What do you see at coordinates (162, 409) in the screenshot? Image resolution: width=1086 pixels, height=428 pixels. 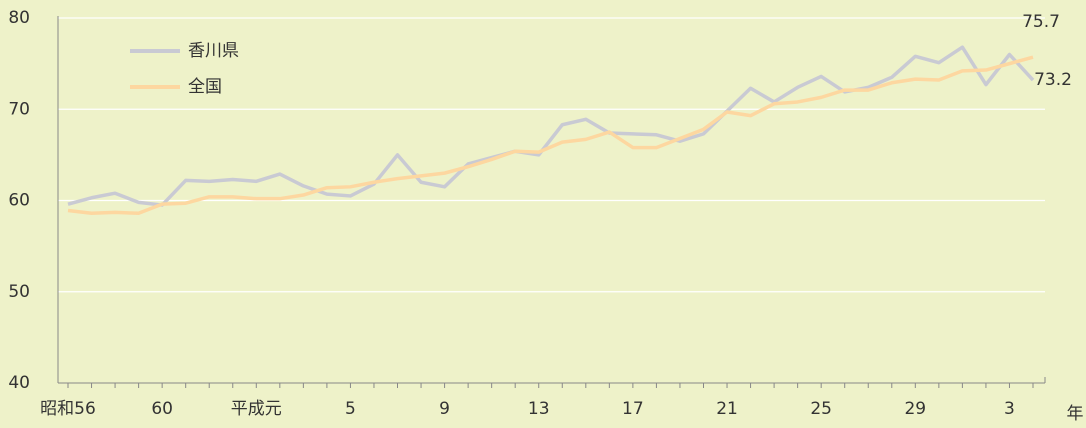 I see `x-tick-label: 60` at bounding box center [162, 409].